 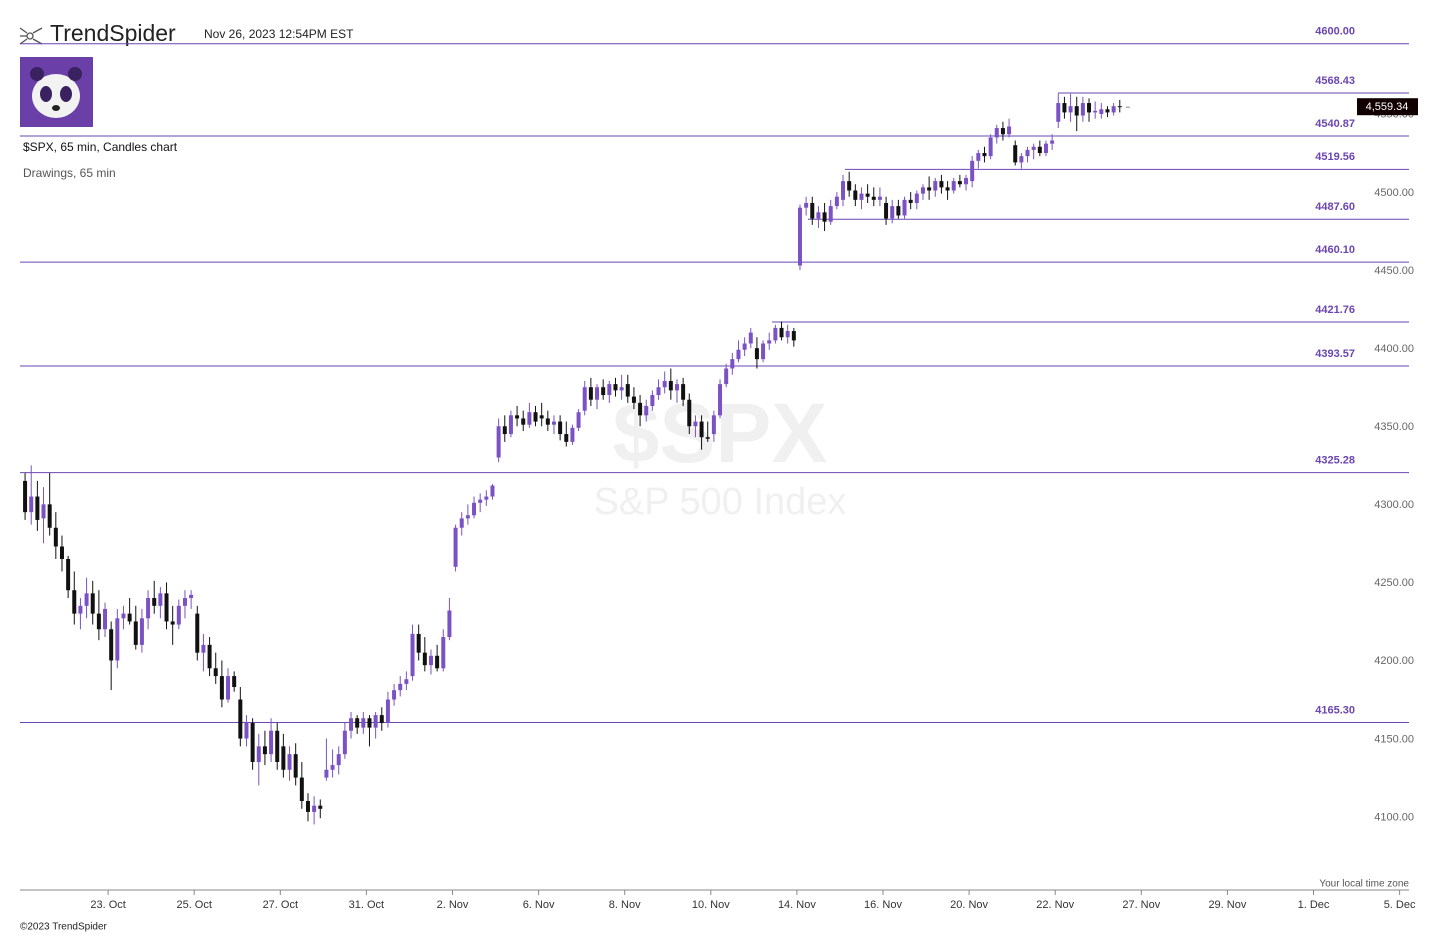 I want to click on footer: ©2023 TrendSpider, so click(x=64, y=927).